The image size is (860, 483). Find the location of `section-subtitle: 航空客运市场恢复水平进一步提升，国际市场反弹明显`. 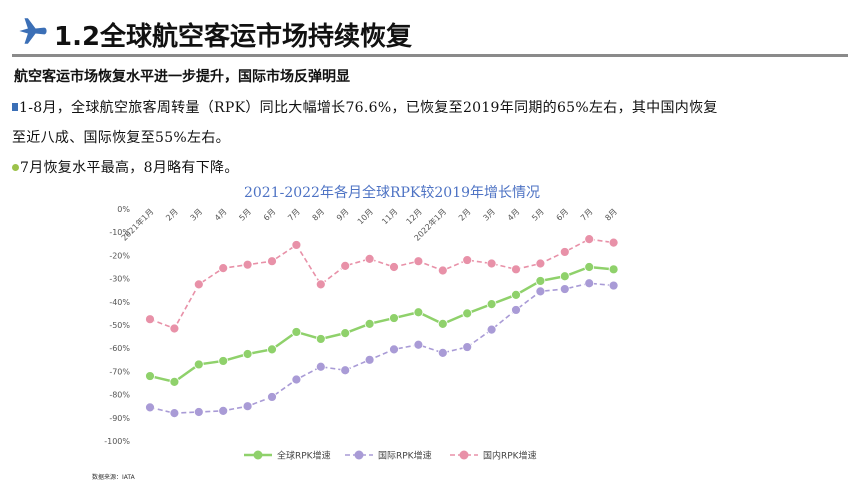

section-subtitle: 航空客运市场恢复水平进一步提升，国际市场反弹明显 is located at coordinates (182, 77).